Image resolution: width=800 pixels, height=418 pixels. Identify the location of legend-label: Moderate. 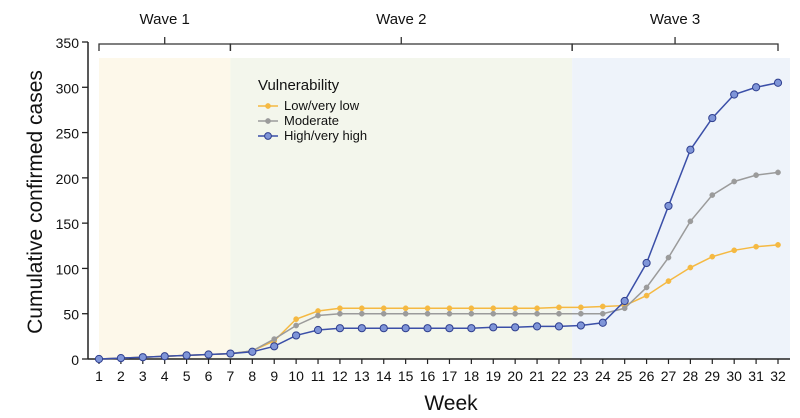
(311, 120).